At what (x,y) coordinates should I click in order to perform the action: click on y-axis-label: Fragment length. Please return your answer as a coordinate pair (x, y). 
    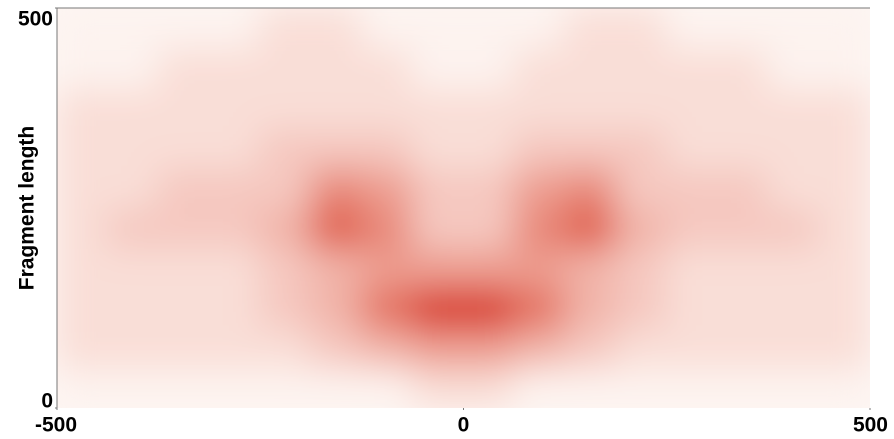
    Looking at the image, I should click on (27, 208).